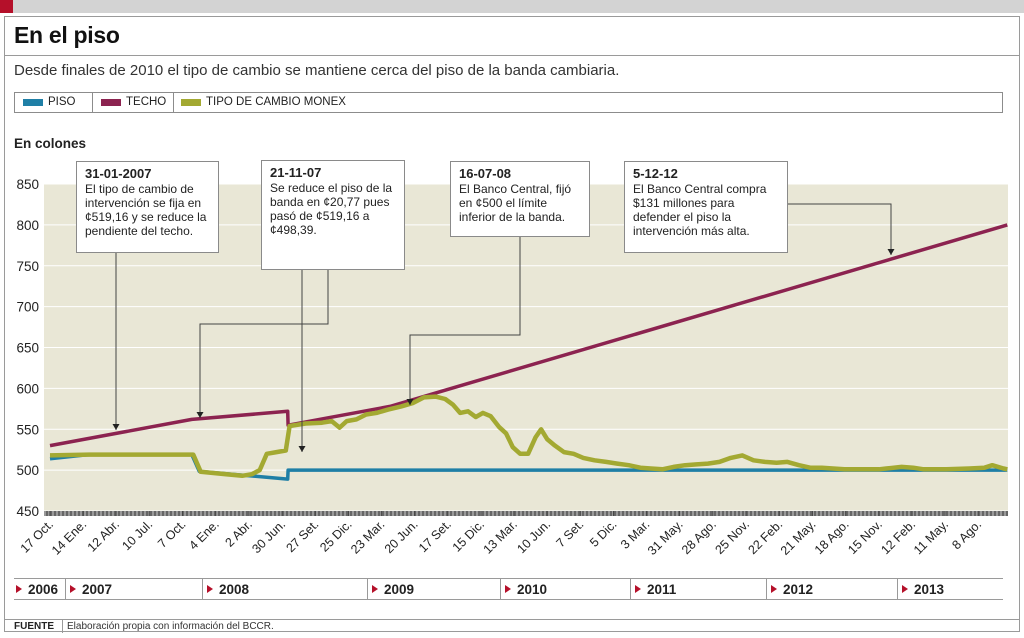 The width and height of the screenshot is (1024, 638). What do you see at coordinates (435, 536) in the screenshot?
I see `x-tick-label: 17 Set.` at bounding box center [435, 536].